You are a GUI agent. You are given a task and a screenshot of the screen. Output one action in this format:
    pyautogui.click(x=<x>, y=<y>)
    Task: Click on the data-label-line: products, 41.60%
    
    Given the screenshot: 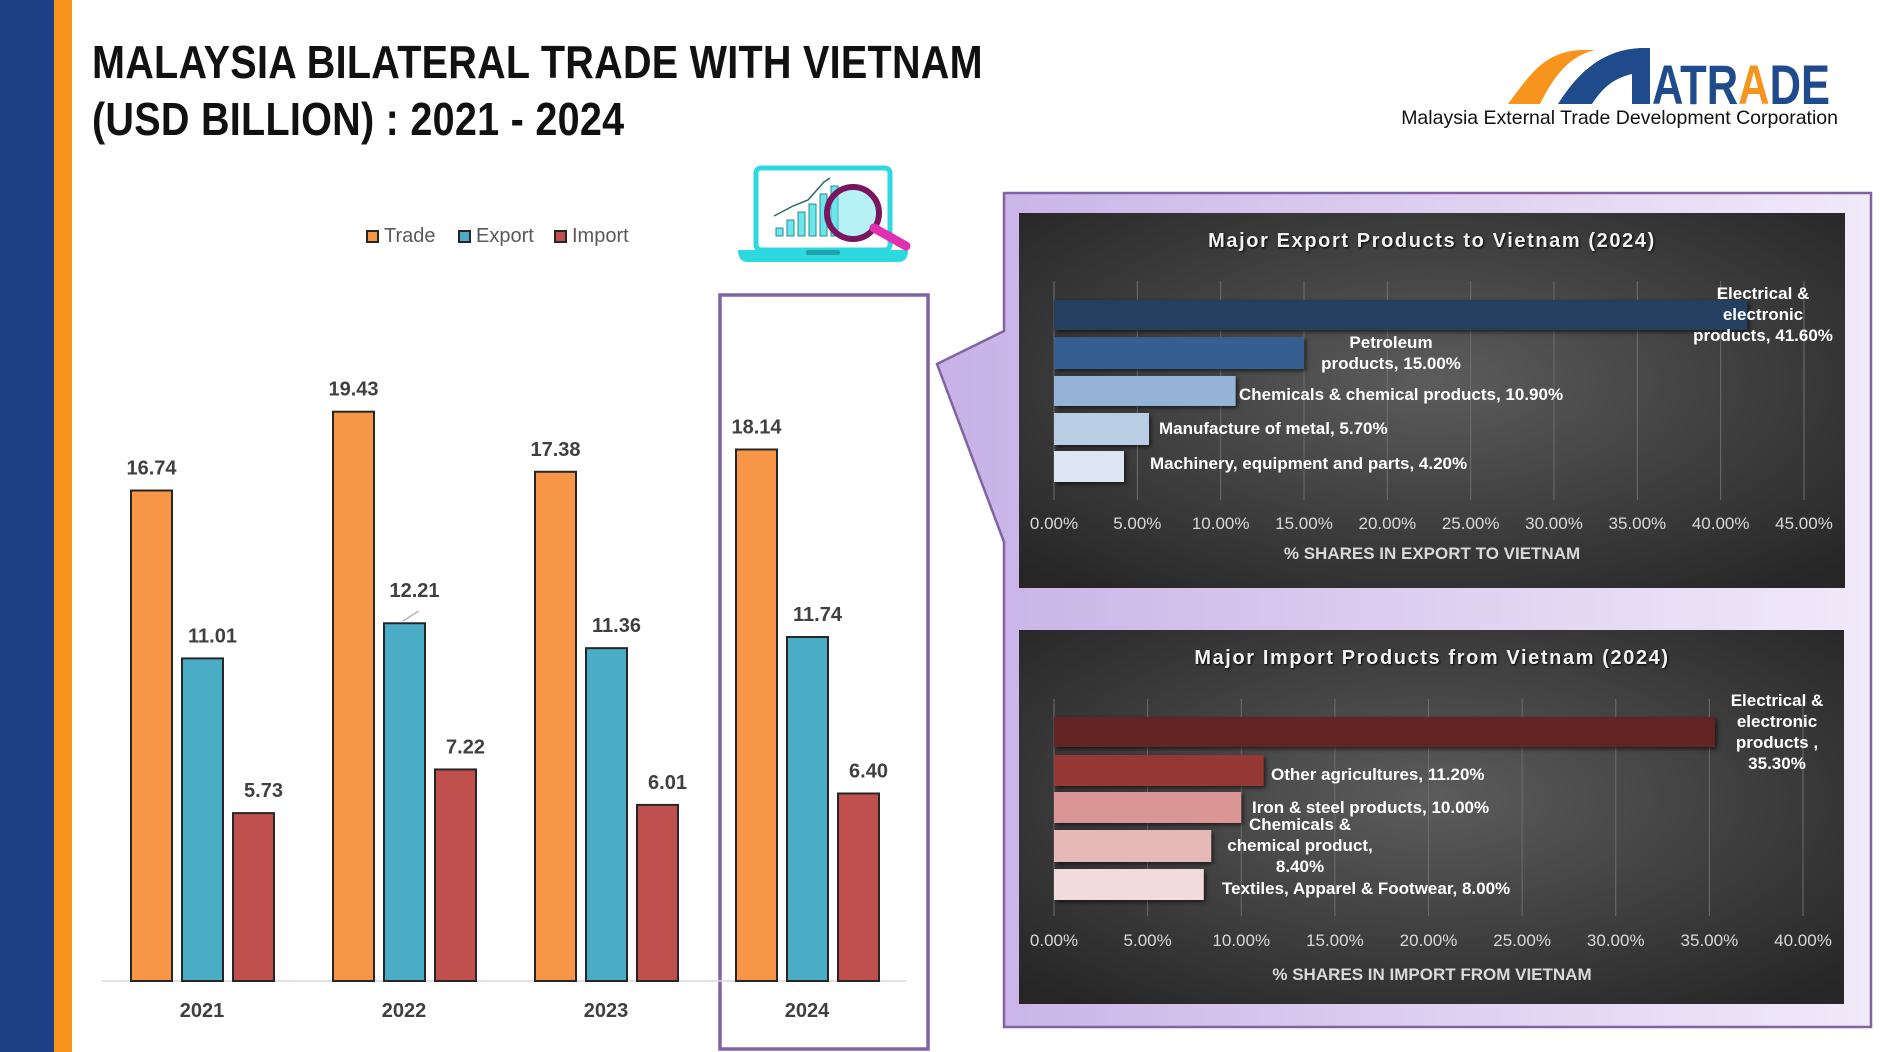 What is the action you would take?
    pyautogui.click(x=1763, y=335)
    